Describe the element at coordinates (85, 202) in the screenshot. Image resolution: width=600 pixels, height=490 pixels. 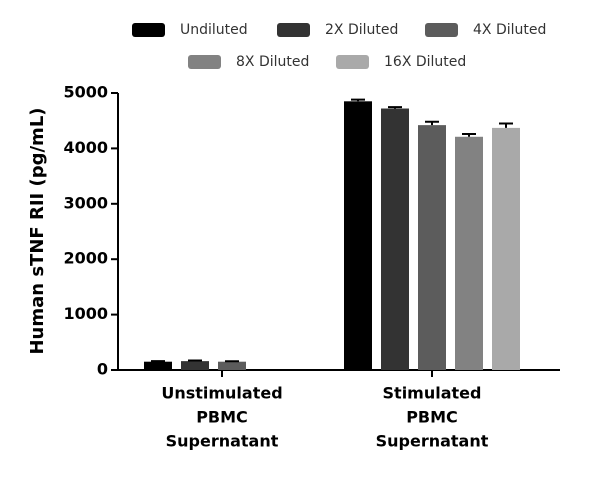
I see `y-tick-label: 3000` at that location.